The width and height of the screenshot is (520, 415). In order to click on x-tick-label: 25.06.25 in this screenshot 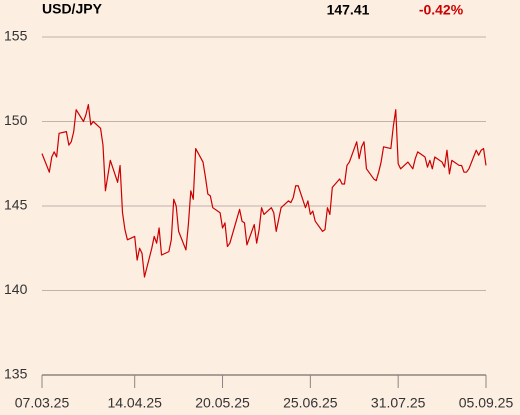, I will do `click(310, 403)`.